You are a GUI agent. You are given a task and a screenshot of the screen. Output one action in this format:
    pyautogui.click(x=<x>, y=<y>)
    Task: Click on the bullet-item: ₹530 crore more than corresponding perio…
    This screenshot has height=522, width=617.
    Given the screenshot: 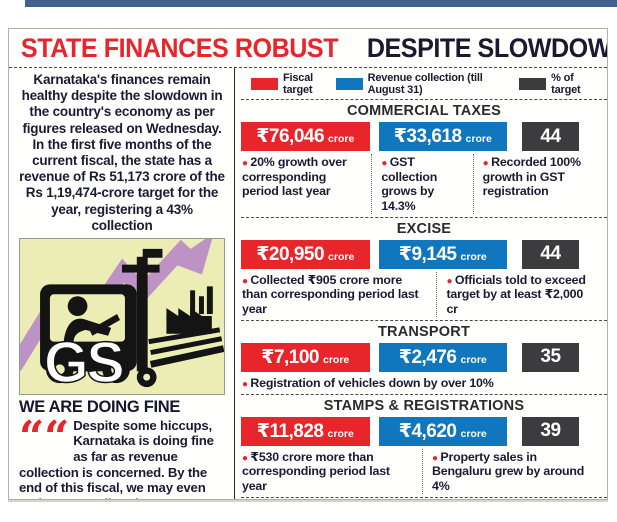 What is the action you would take?
    pyautogui.click(x=331, y=471)
    